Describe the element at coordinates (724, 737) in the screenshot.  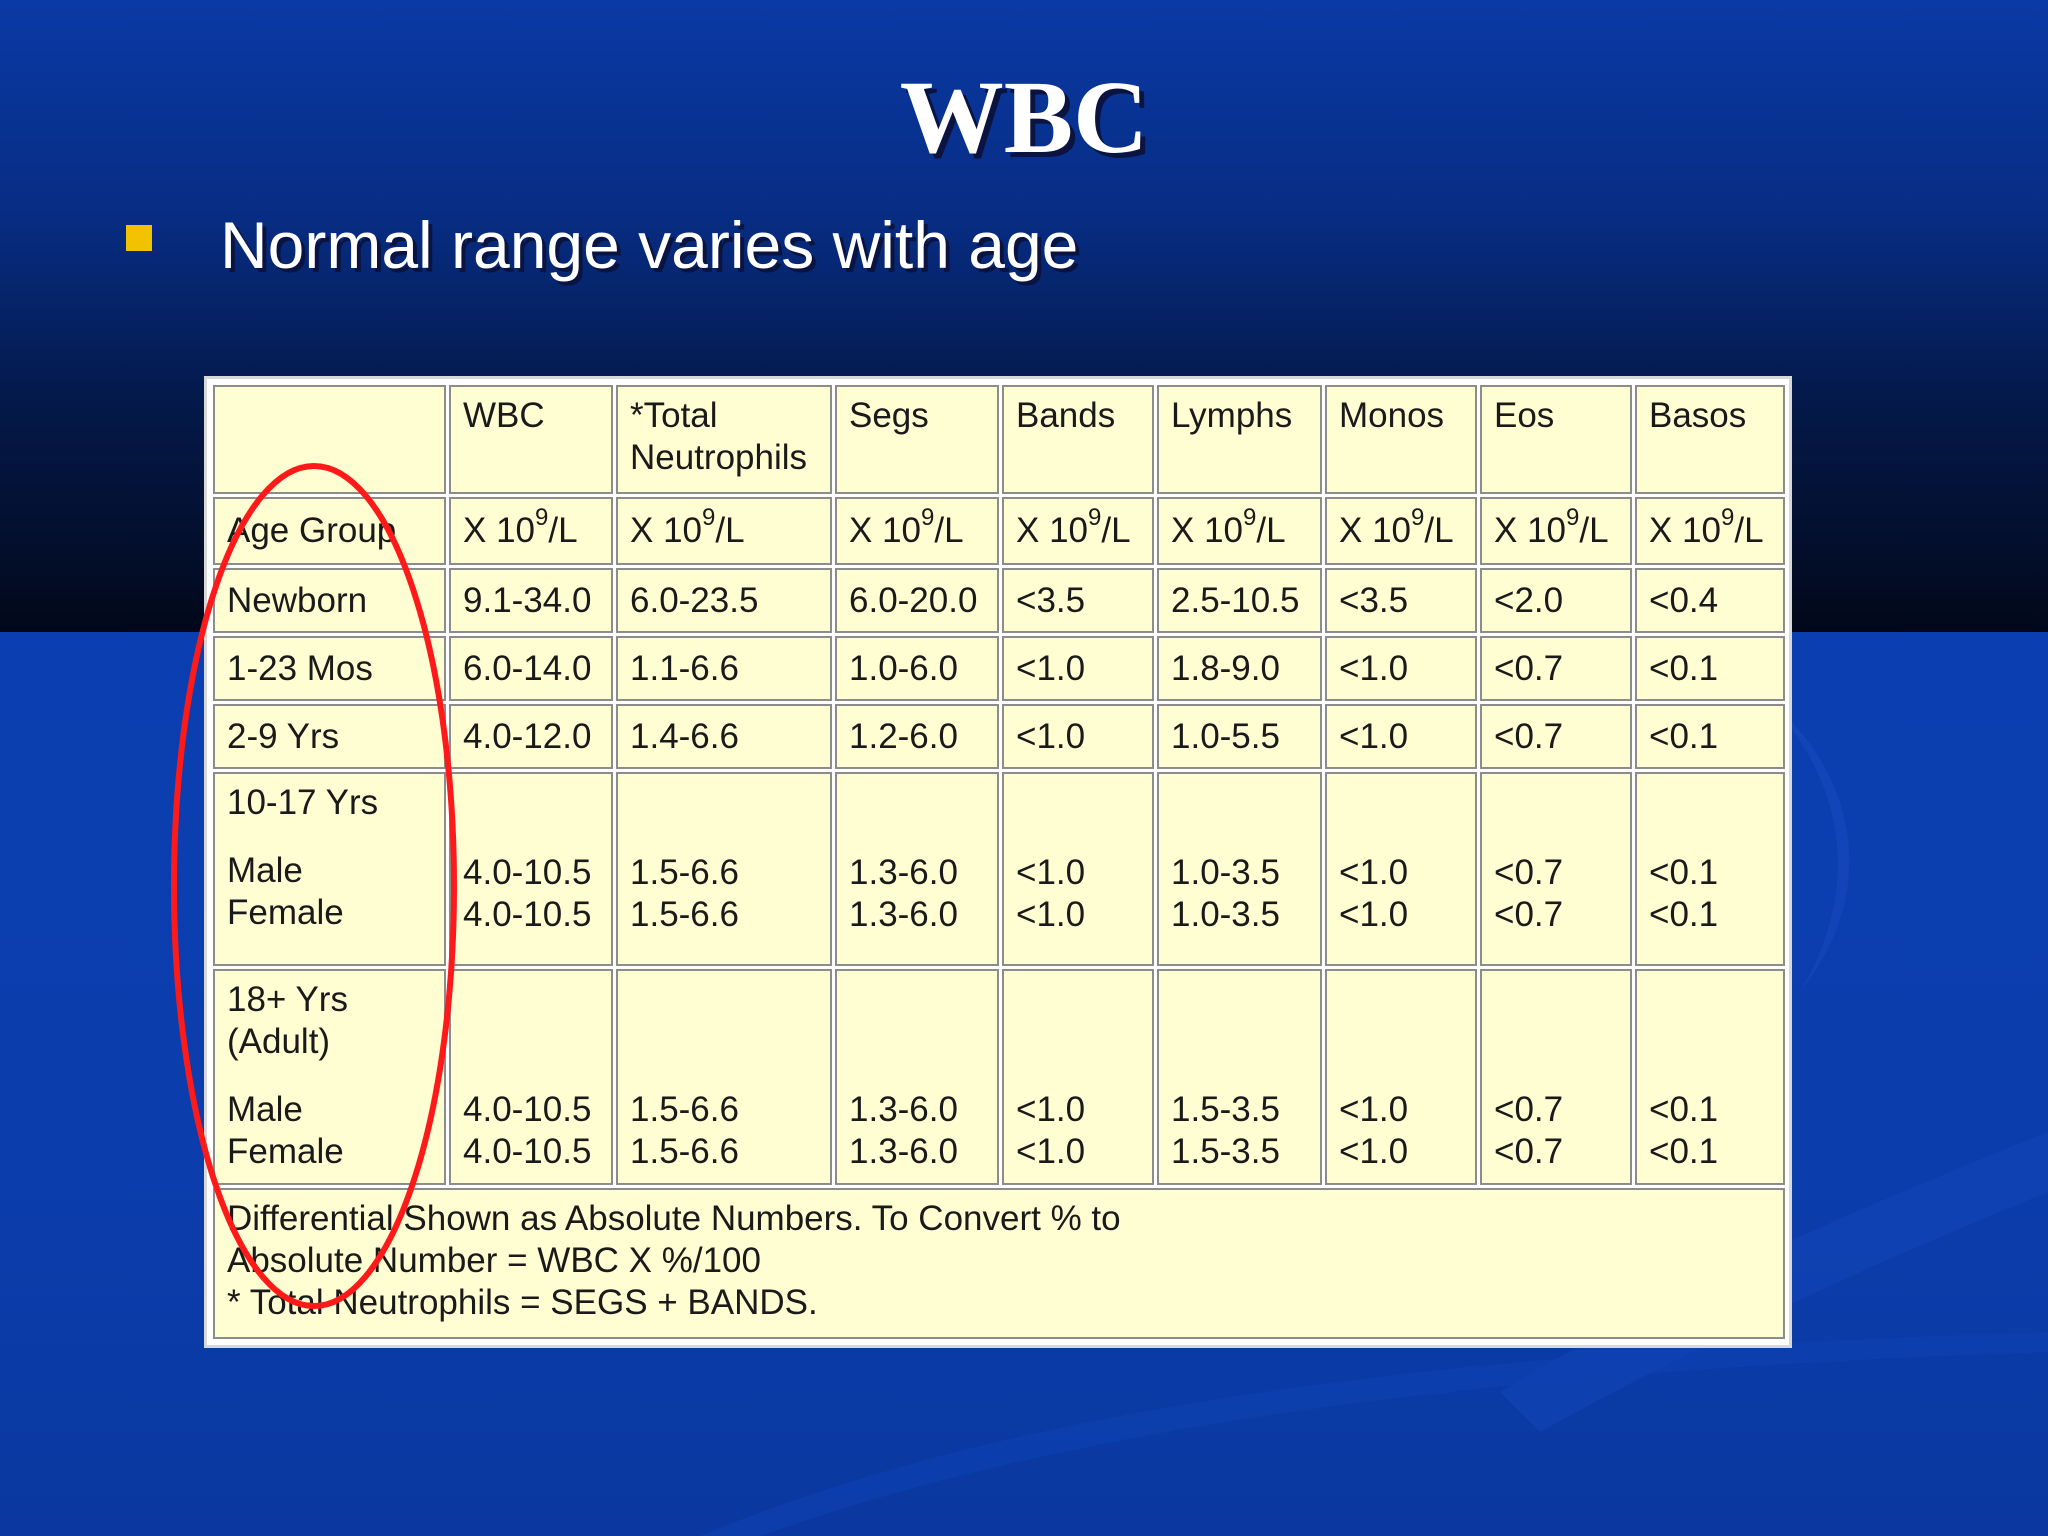
I see `table-cell: 1.4-6.6` at that location.